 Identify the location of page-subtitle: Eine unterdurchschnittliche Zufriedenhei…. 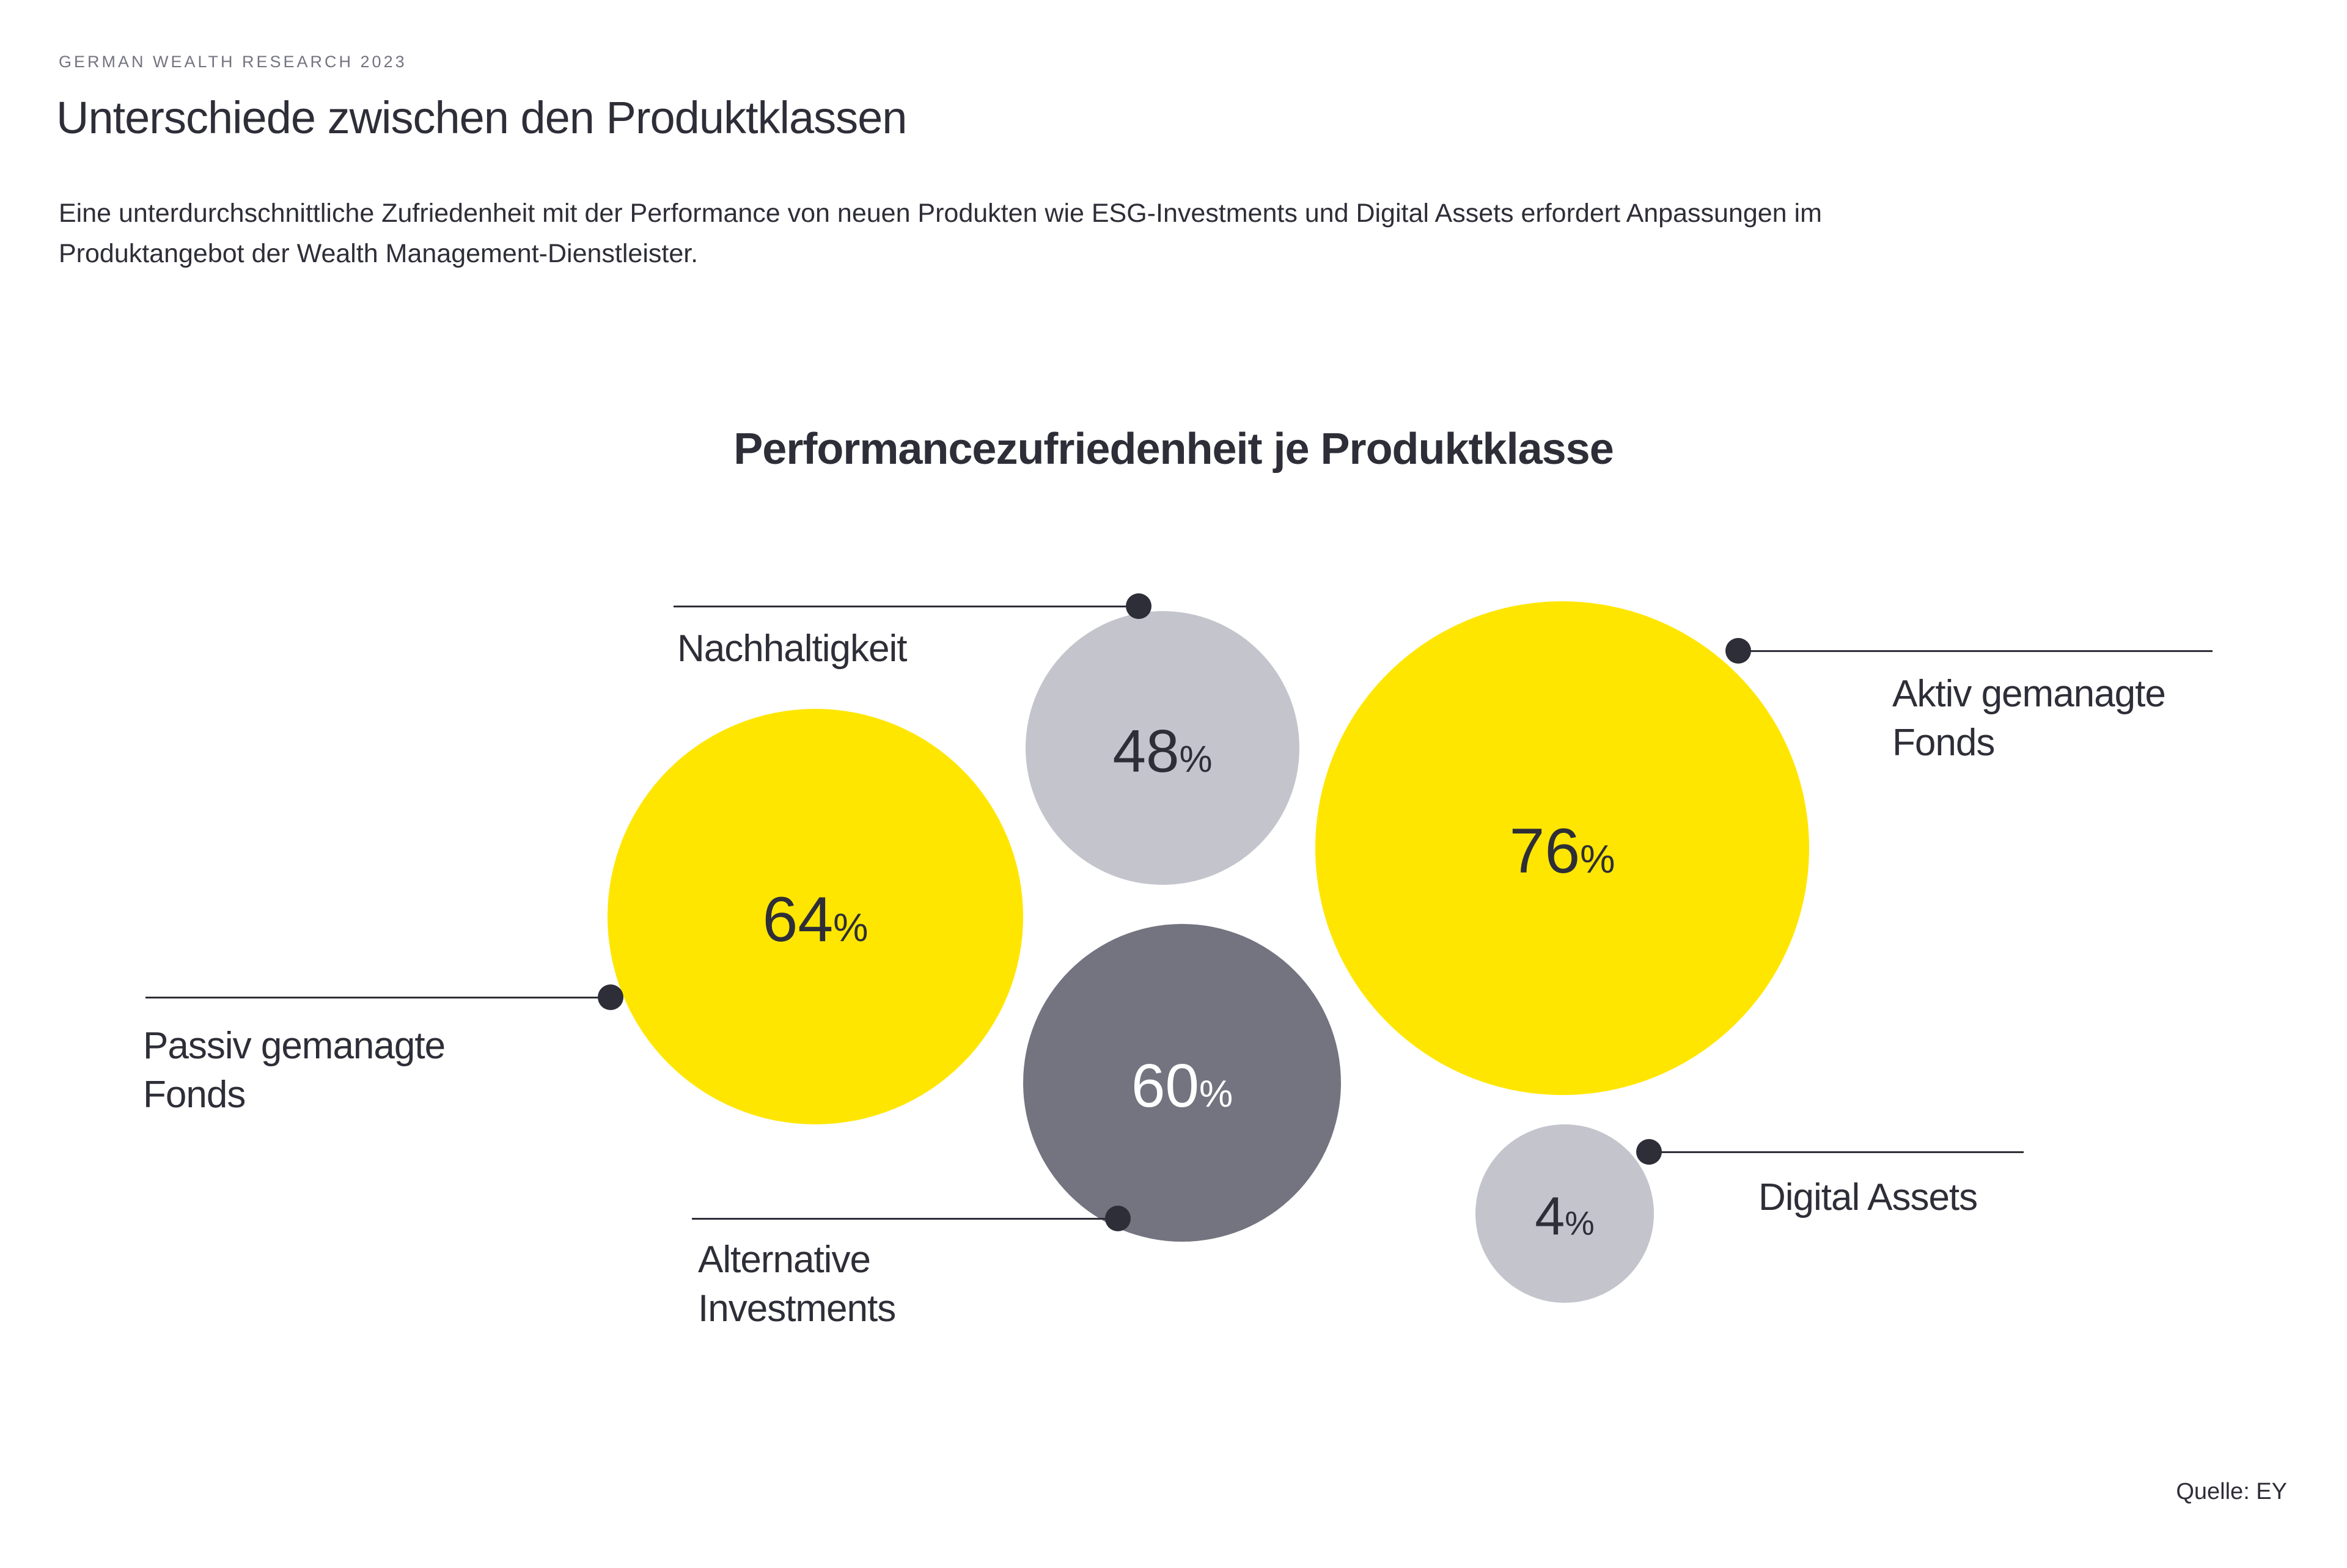
(940, 233).